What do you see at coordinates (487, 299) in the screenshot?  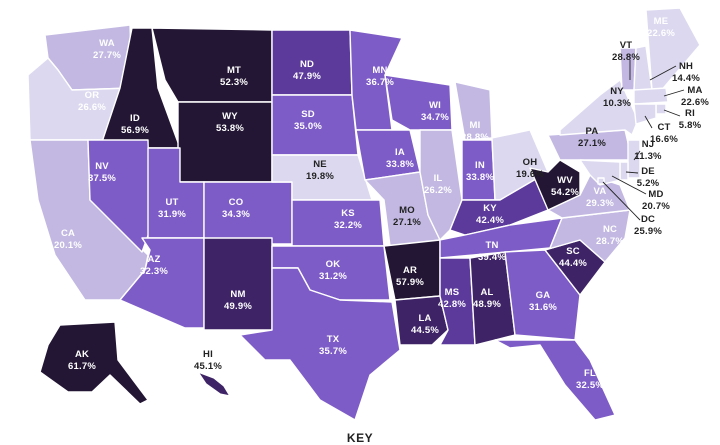 I see `state-label-al: AL 48.9%` at bounding box center [487, 299].